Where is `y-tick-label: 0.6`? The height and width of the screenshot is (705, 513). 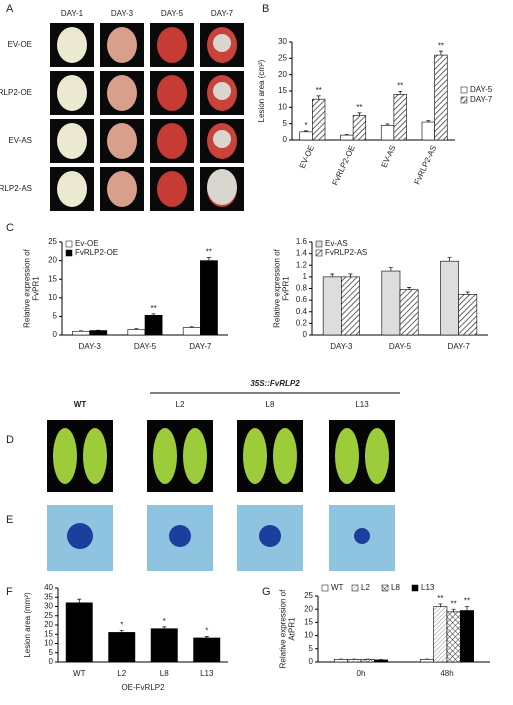 y-tick-label: 0.6 is located at coordinates (302, 299).